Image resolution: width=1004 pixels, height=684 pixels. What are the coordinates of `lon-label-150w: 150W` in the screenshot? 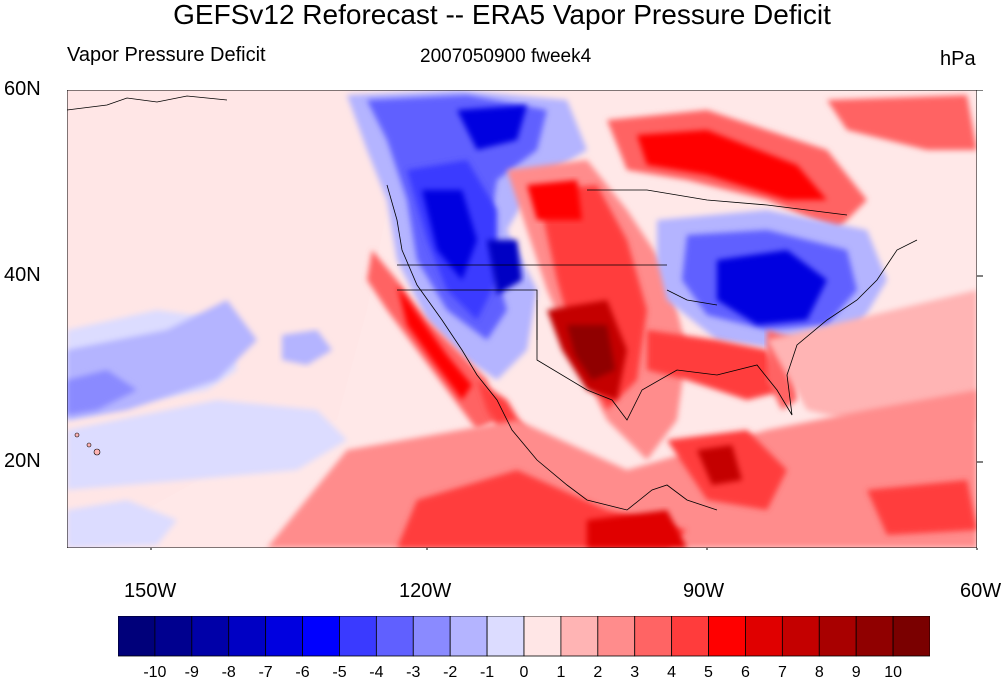 It's located at (150, 591).